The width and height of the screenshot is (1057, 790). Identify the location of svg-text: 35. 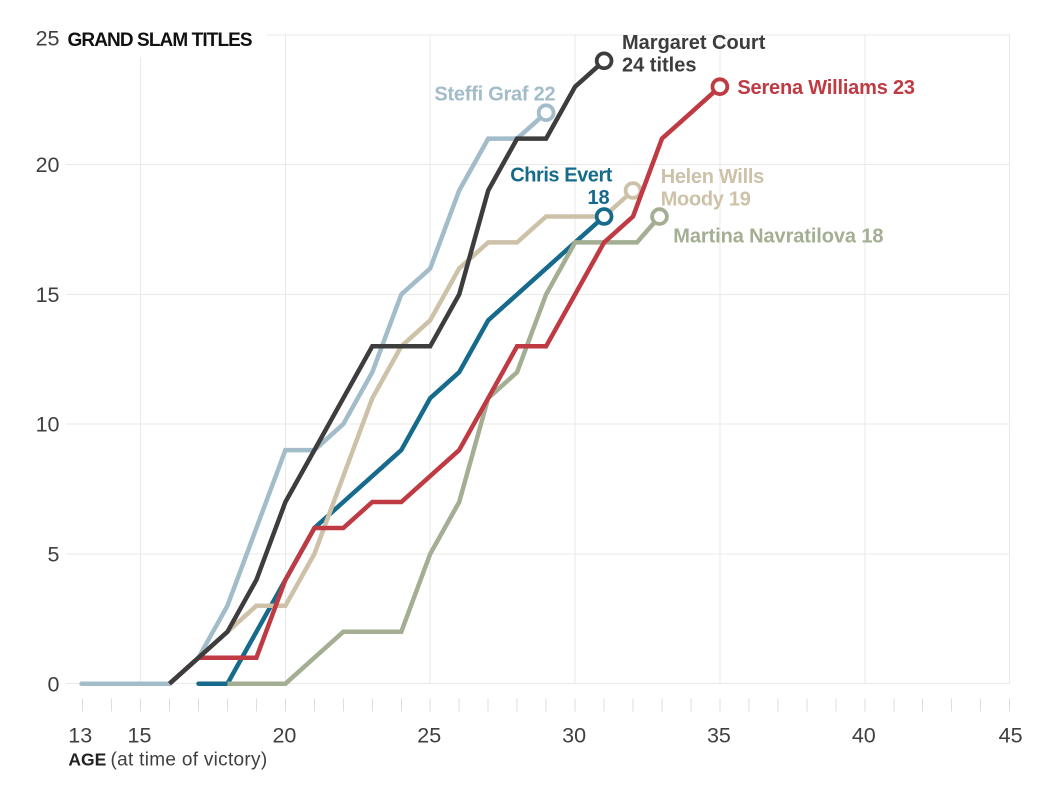
(719, 736).